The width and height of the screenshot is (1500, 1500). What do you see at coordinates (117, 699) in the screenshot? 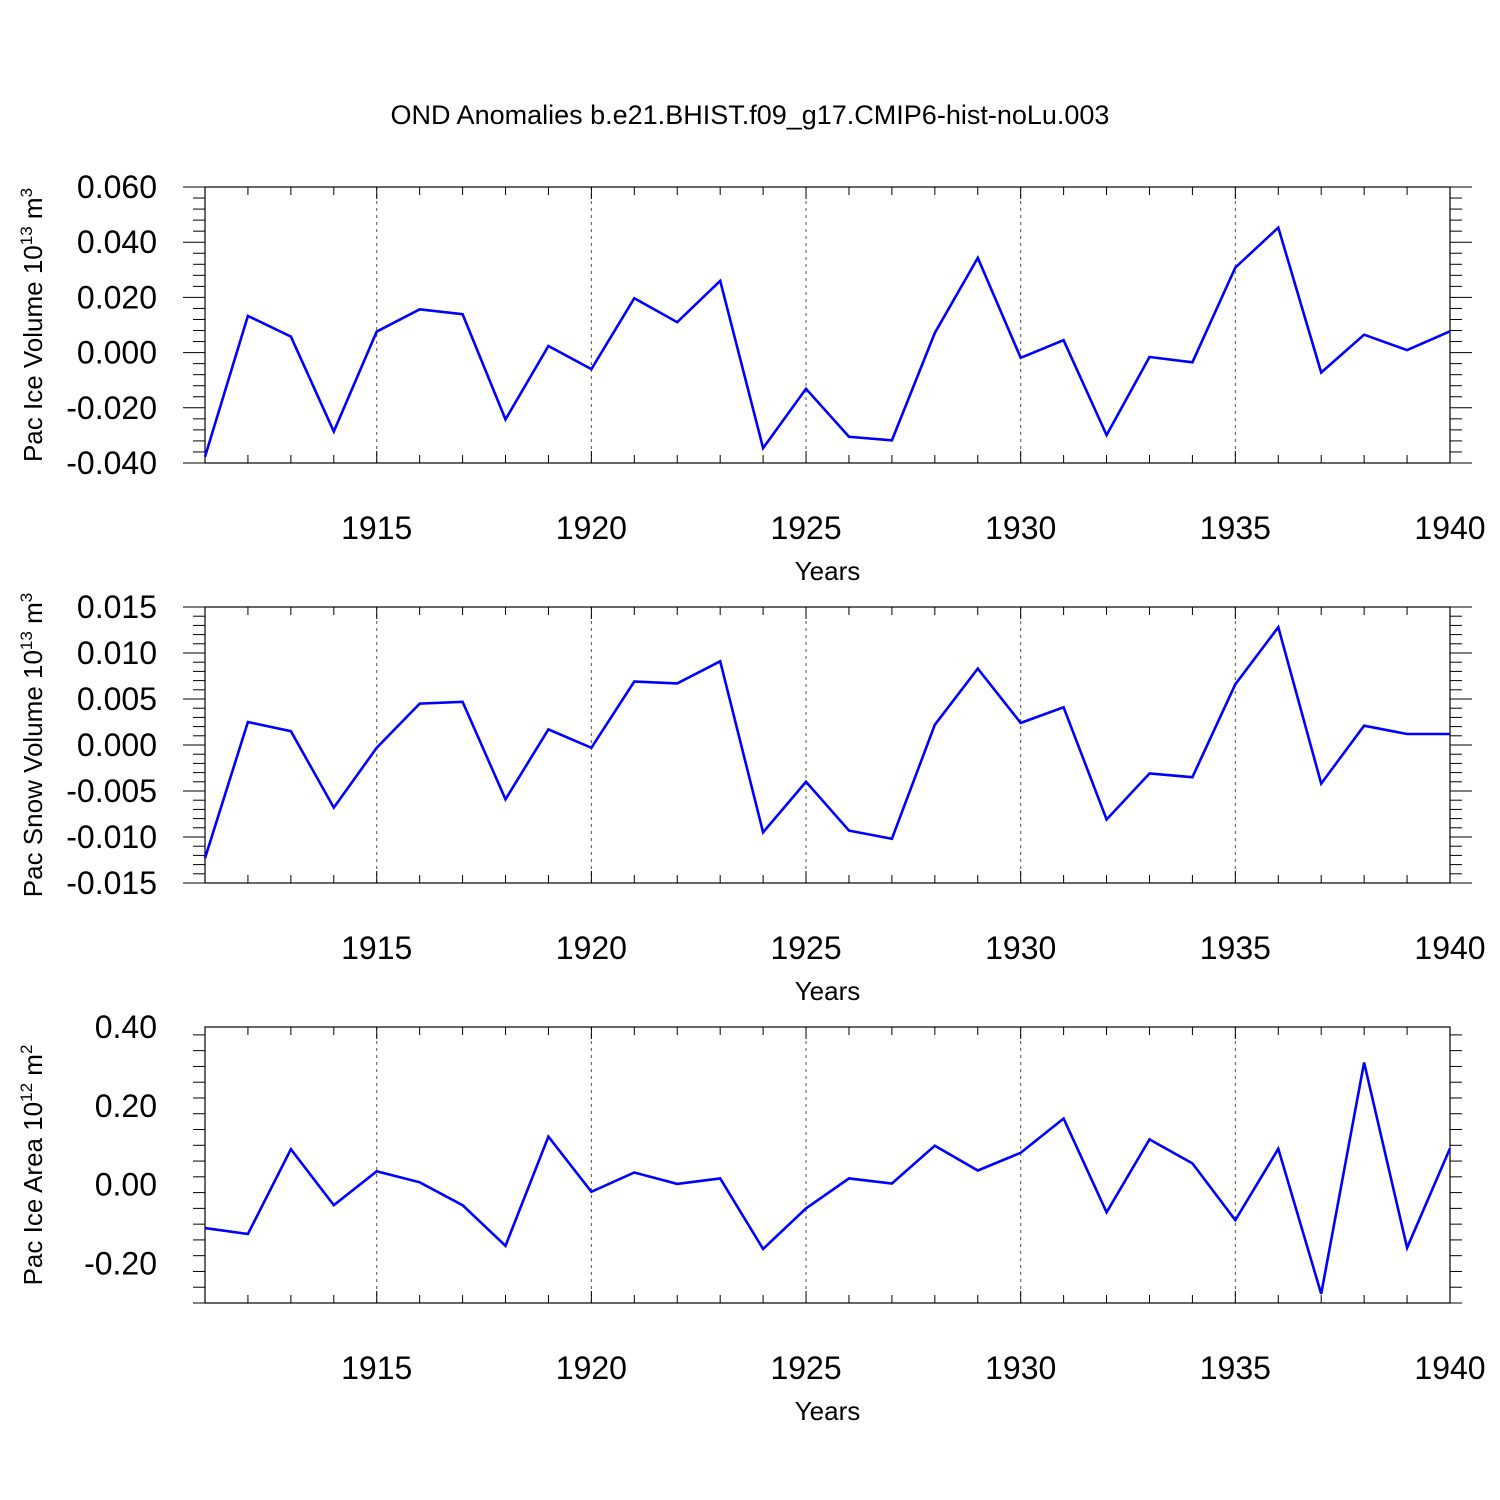
I see `y-tick-label: 0.005` at bounding box center [117, 699].